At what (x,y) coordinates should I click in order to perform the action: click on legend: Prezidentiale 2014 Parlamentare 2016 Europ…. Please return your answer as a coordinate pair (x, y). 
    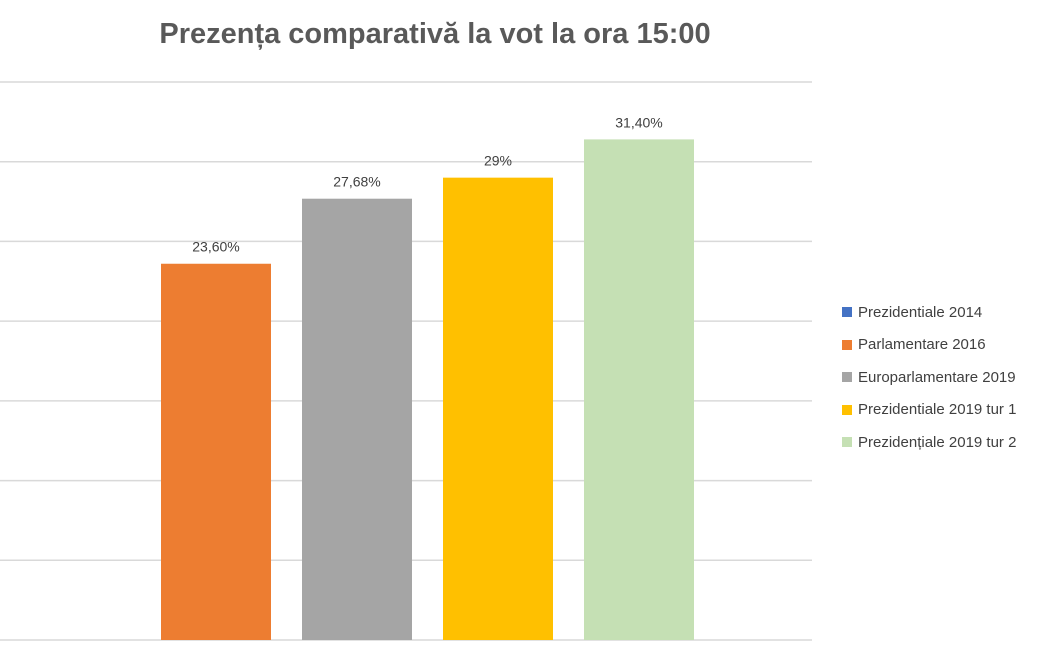
    Looking at the image, I should click on (929, 377).